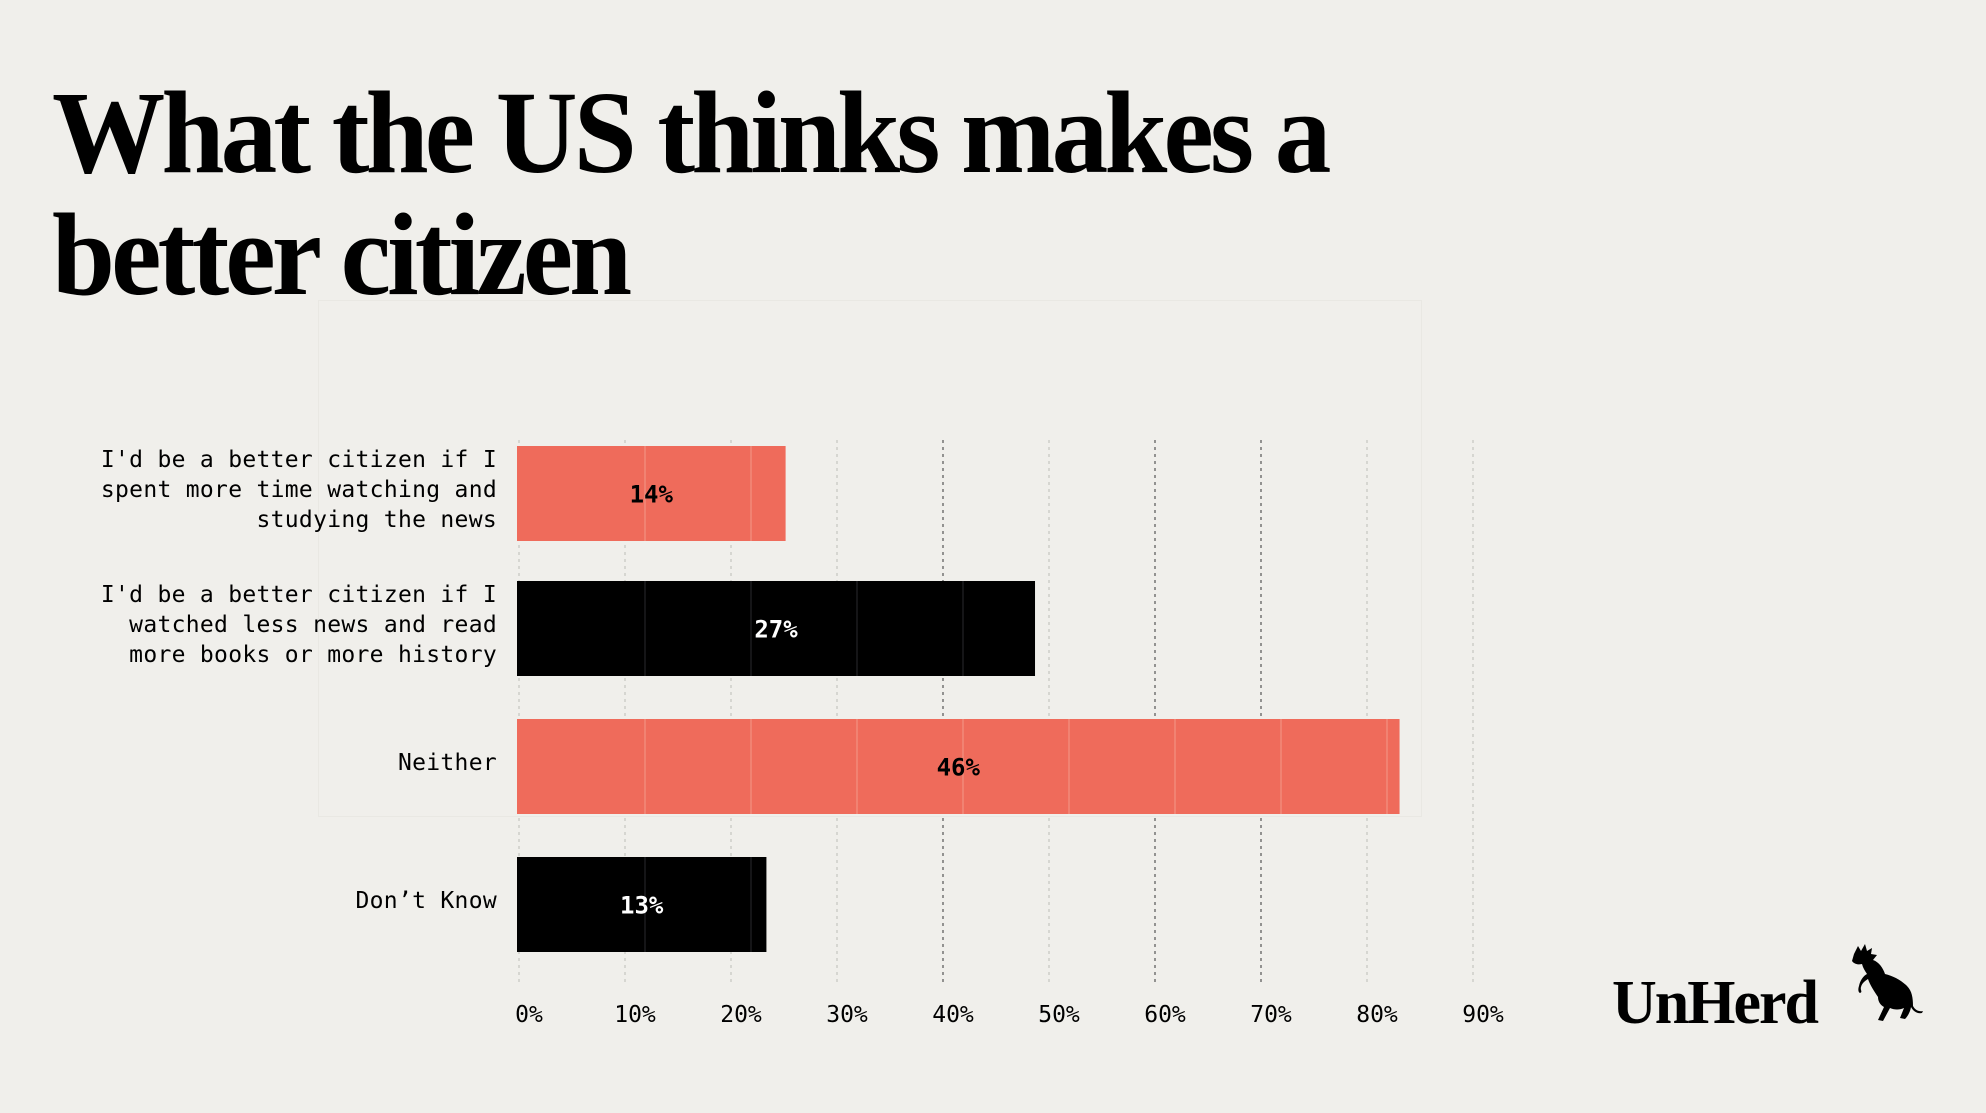 Image resolution: width=1986 pixels, height=1113 pixels. What do you see at coordinates (1377, 1015) in the screenshot?
I see `x-tick-label: 80%` at bounding box center [1377, 1015].